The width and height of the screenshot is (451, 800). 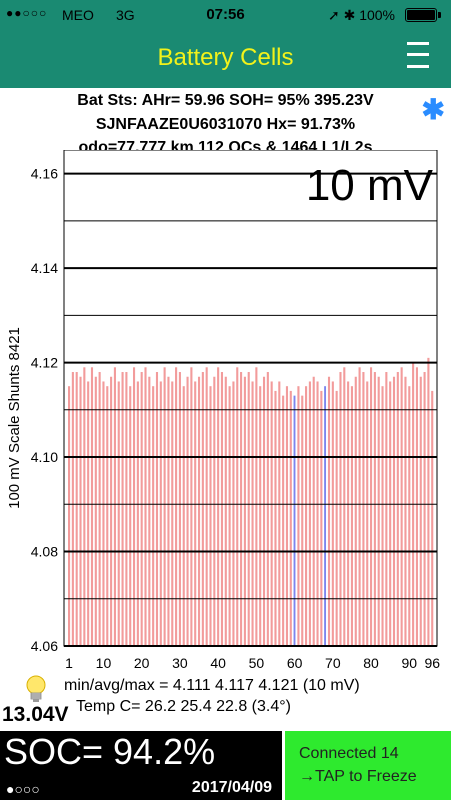 I want to click on x-tick-label: 70, so click(x=333, y=663).